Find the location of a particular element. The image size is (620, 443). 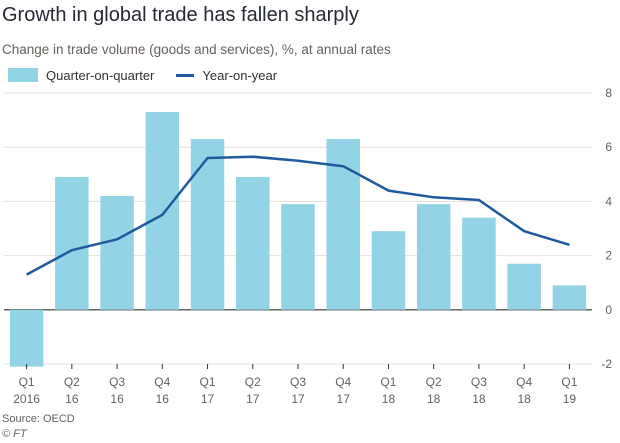

source-note: Source: OECD is located at coordinates (38, 419).